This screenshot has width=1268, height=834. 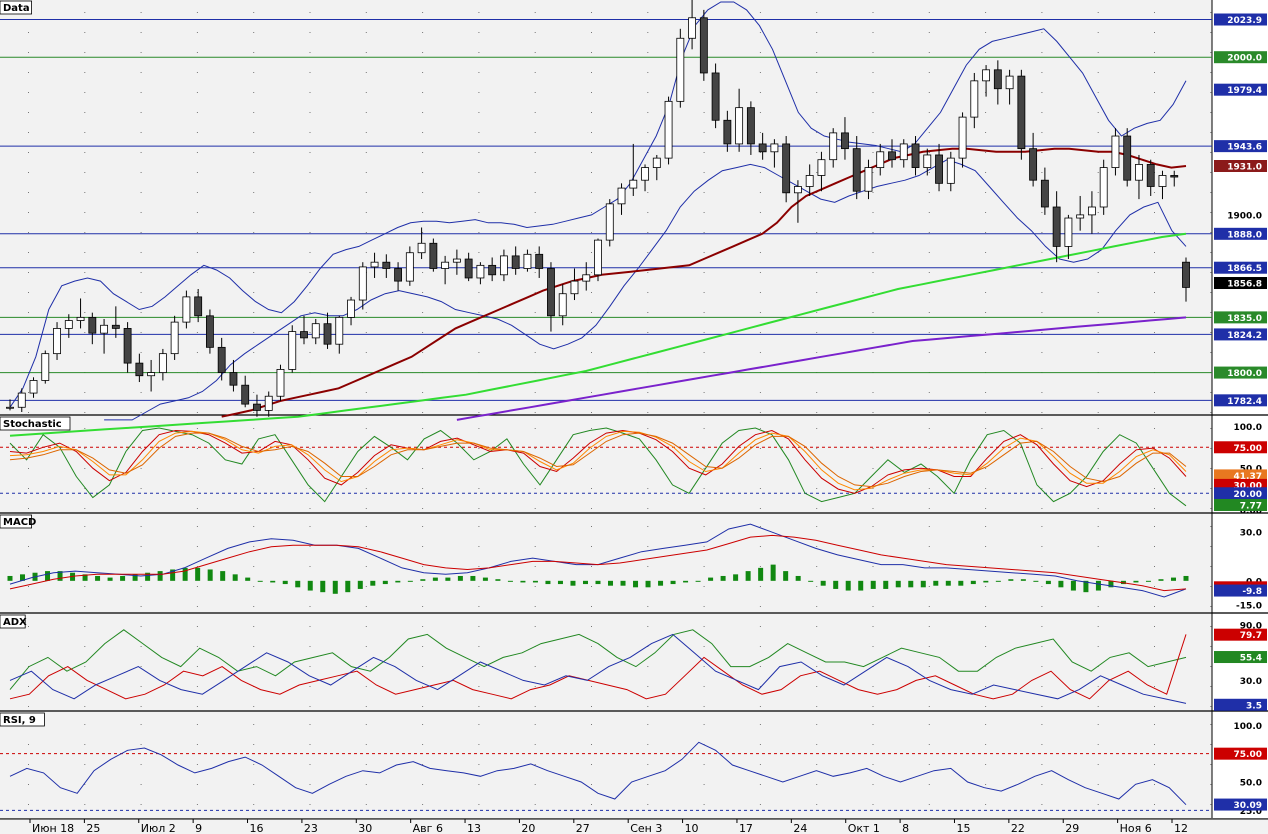 What do you see at coordinates (1240, 166) in the screenshot?
I see `price-tag-bg` at bounding box center [1240, 166].